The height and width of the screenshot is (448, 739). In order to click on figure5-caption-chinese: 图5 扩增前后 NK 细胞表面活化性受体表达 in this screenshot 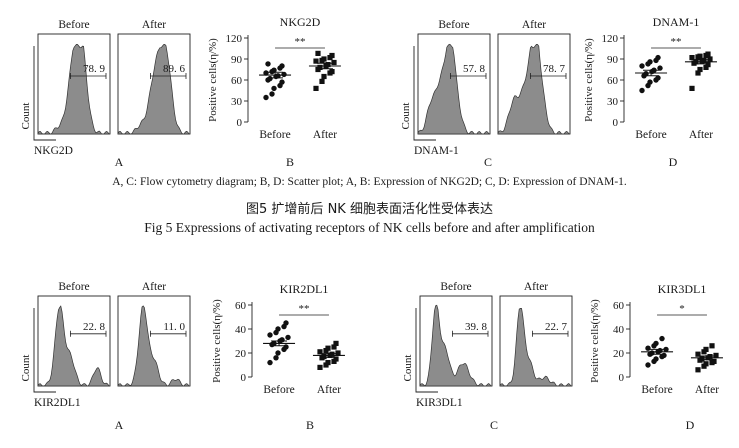, I will do `click(369, 209)`.